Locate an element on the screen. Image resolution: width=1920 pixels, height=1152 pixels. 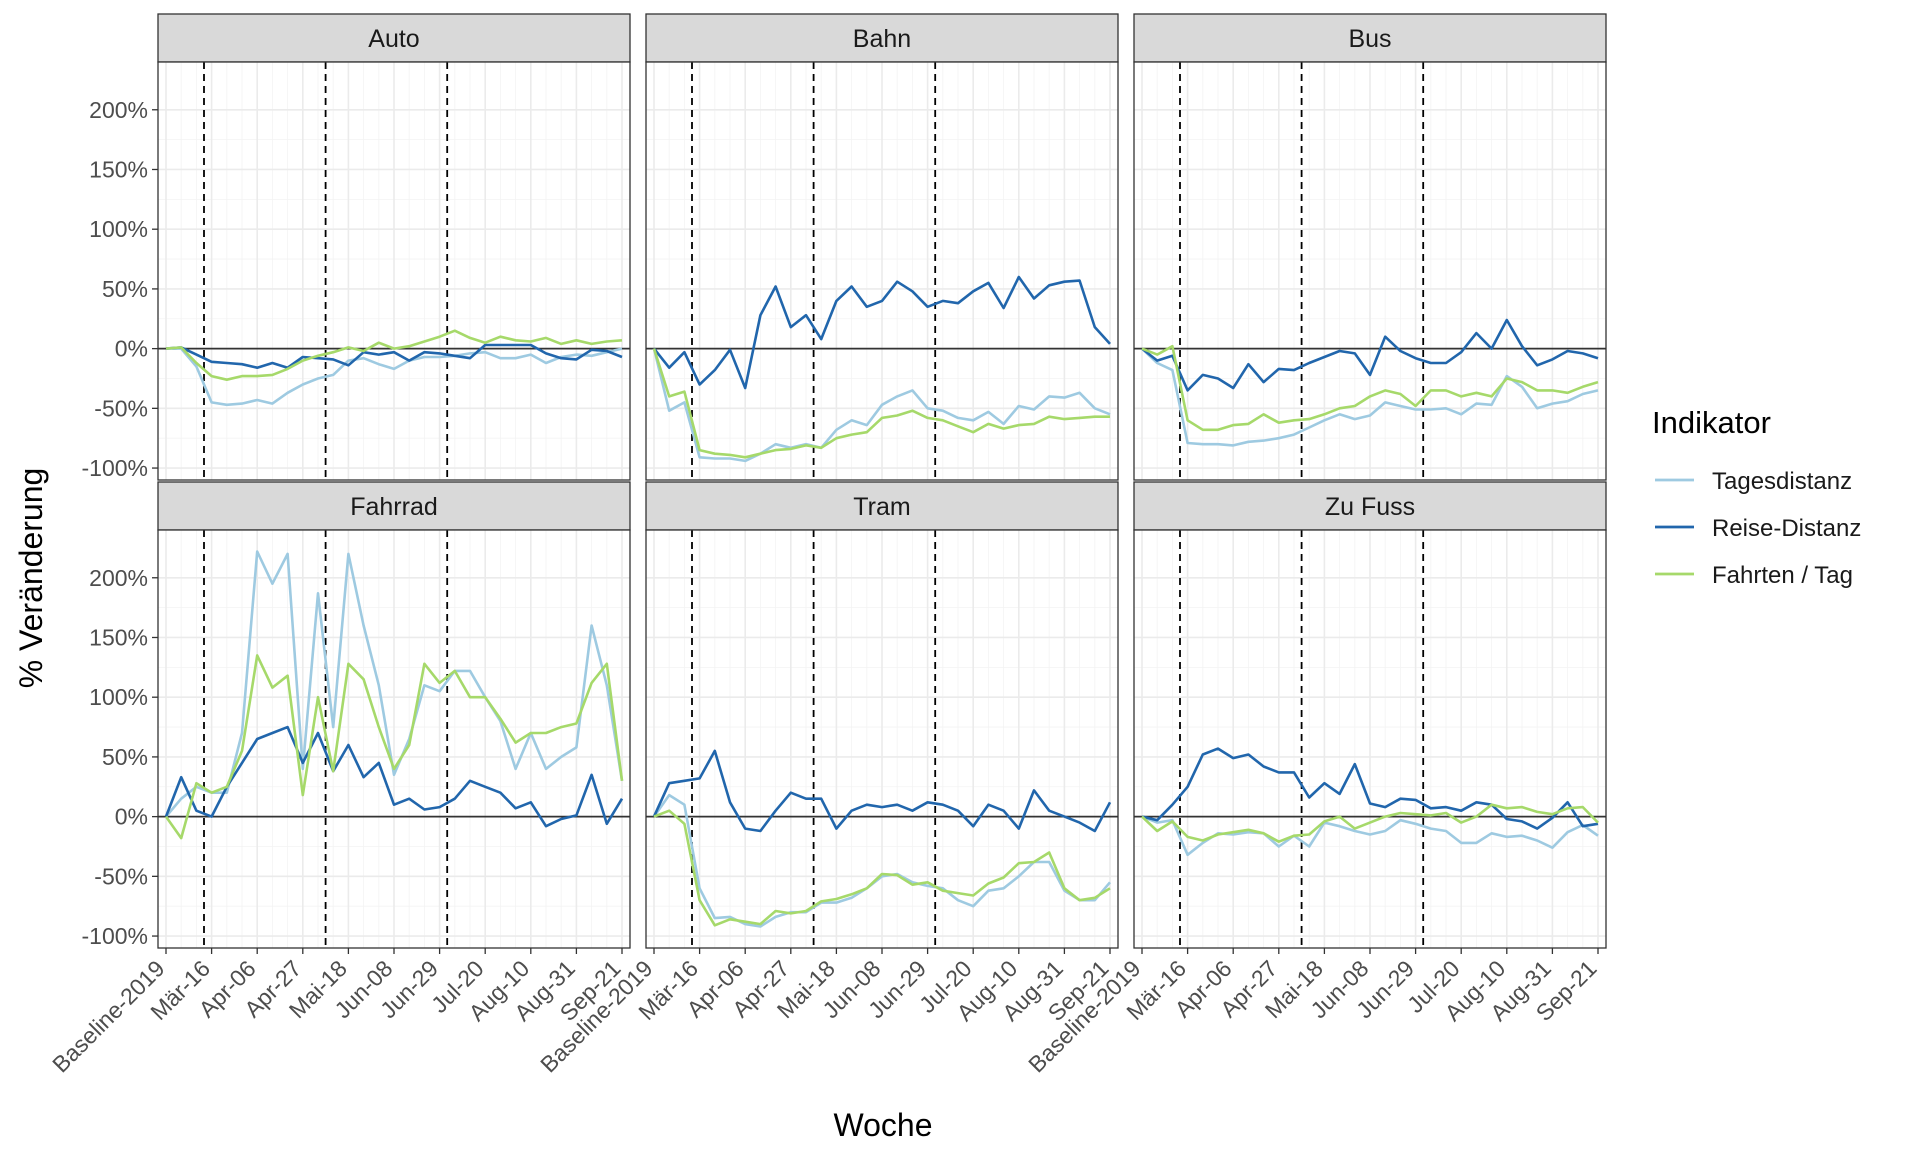
facet-label: Zu Fuss is located at coordinates (1370, 507).